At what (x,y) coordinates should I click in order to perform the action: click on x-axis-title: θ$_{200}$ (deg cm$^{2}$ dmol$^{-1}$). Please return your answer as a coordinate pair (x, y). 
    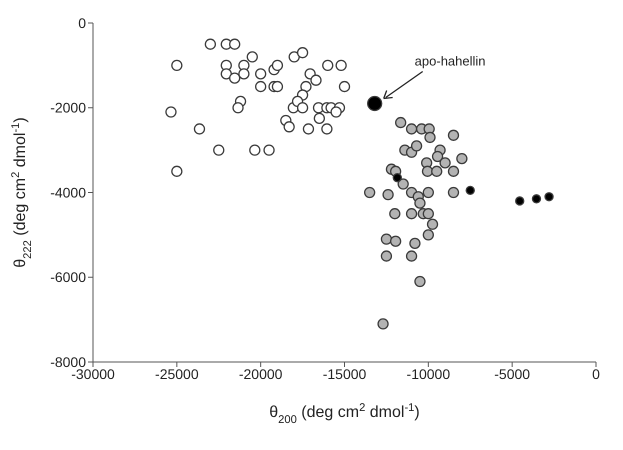
    Looking at the image, I should click on (344, 414).